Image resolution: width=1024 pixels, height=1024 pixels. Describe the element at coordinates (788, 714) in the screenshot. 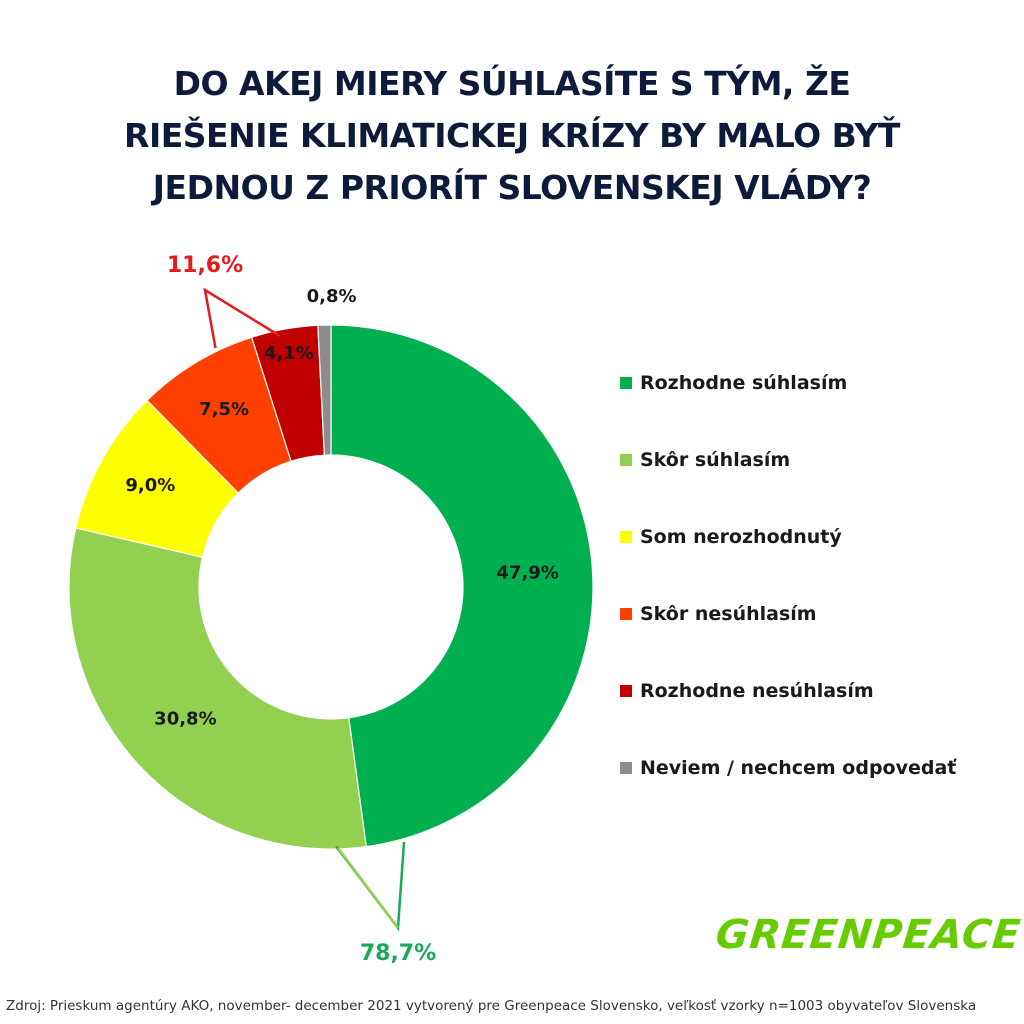

I see `legend-item: Rozhodne nesúhlasím` at that location.